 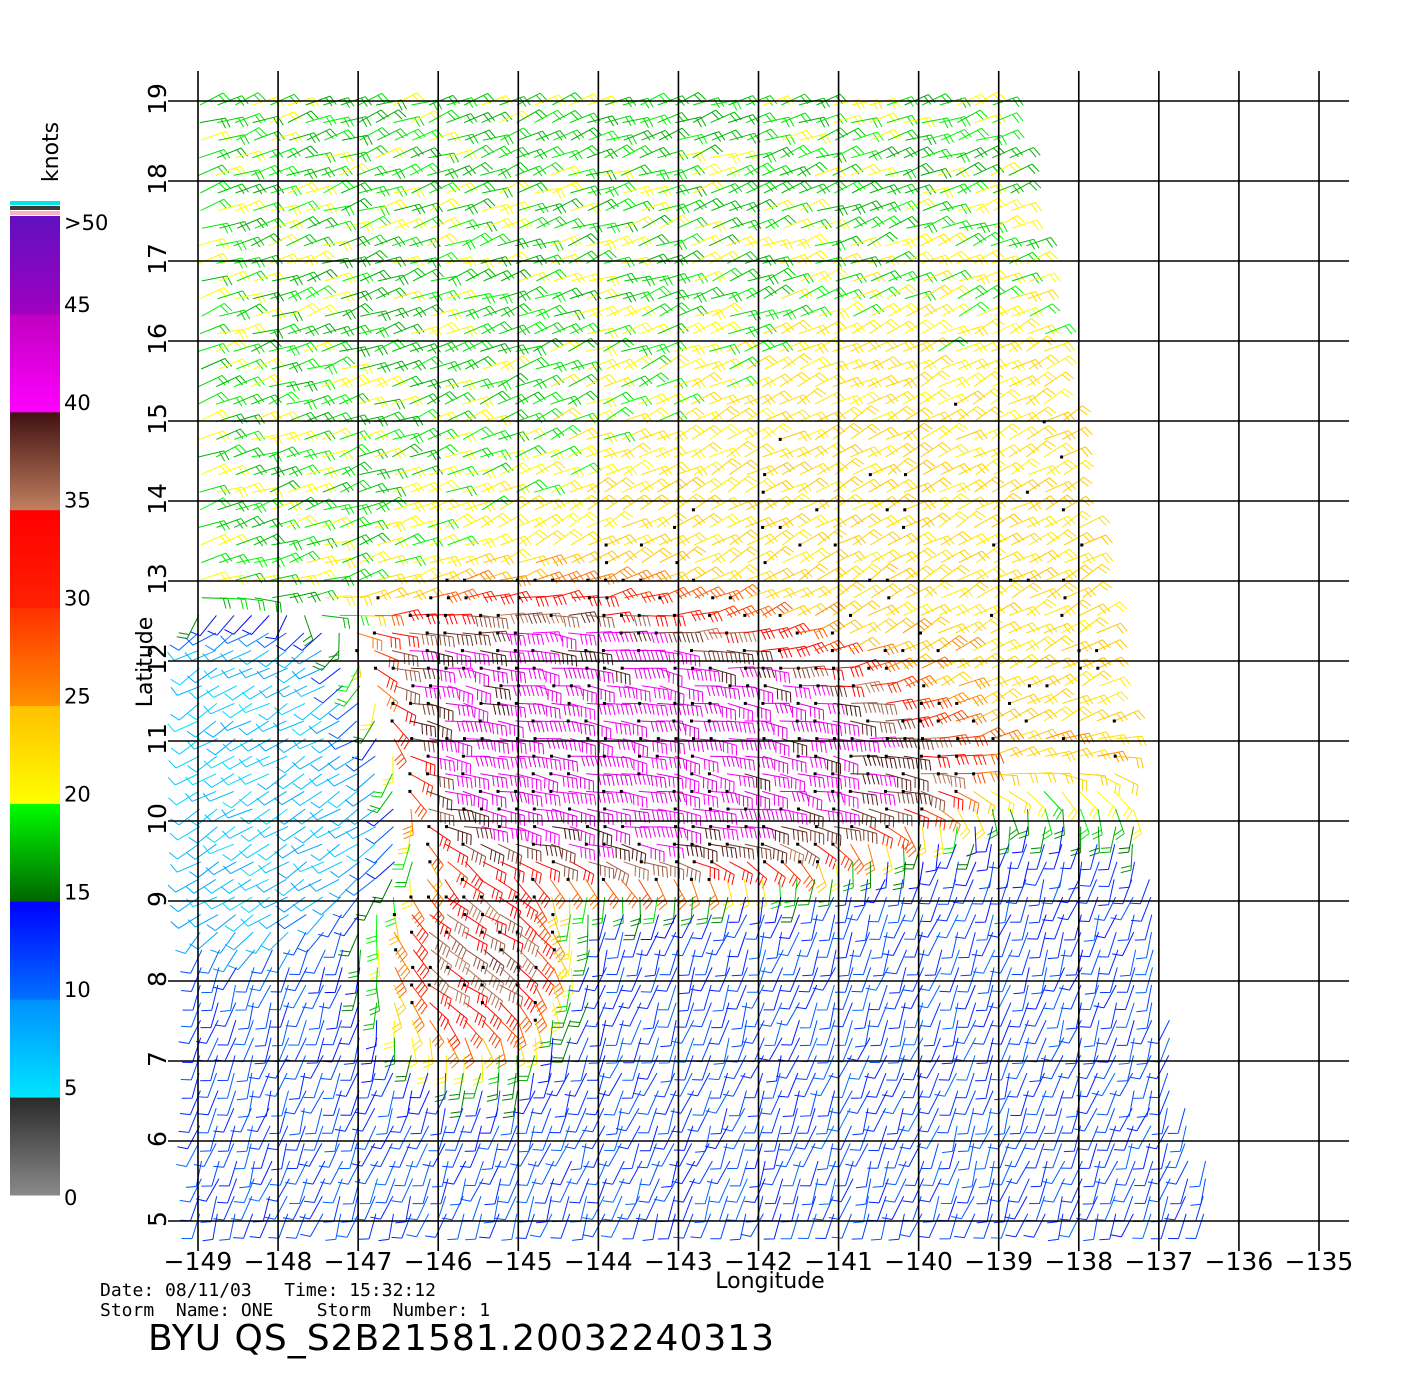 What do you see at coordinates (35, 213) in the screenshot?
I see `colorbar-top-stripe` at bounding box center [35, 213].